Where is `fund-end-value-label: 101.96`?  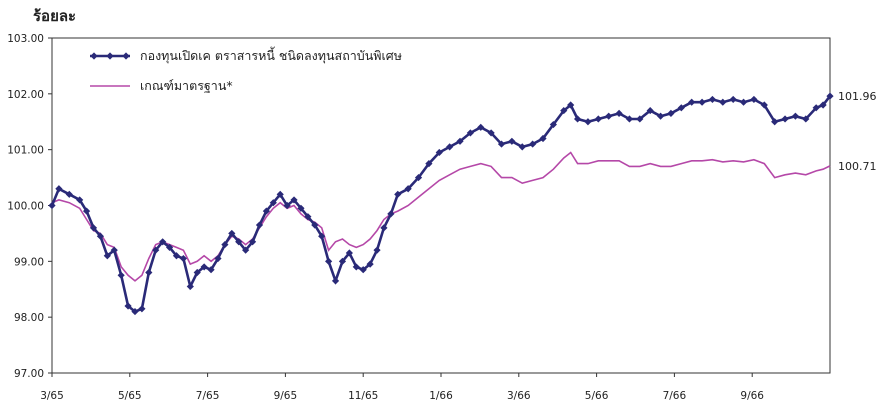
fund-end-value-label: 101.96 is located at coordinates (857, 96).